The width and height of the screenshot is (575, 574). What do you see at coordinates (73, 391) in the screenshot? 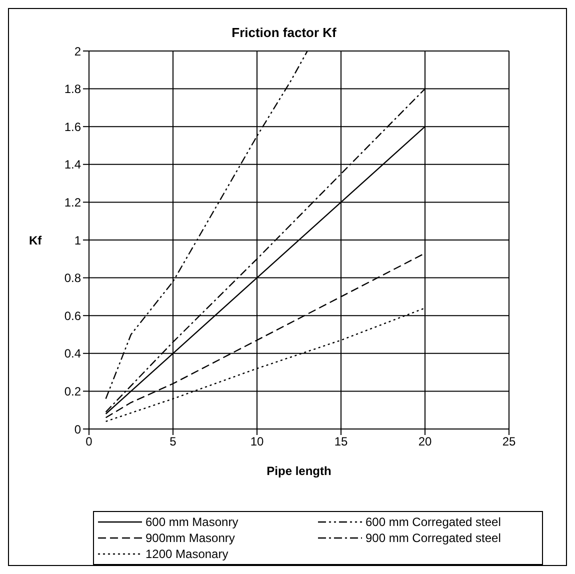
I see `y-tick-label: 0.2` at bounding box center [73, 391].